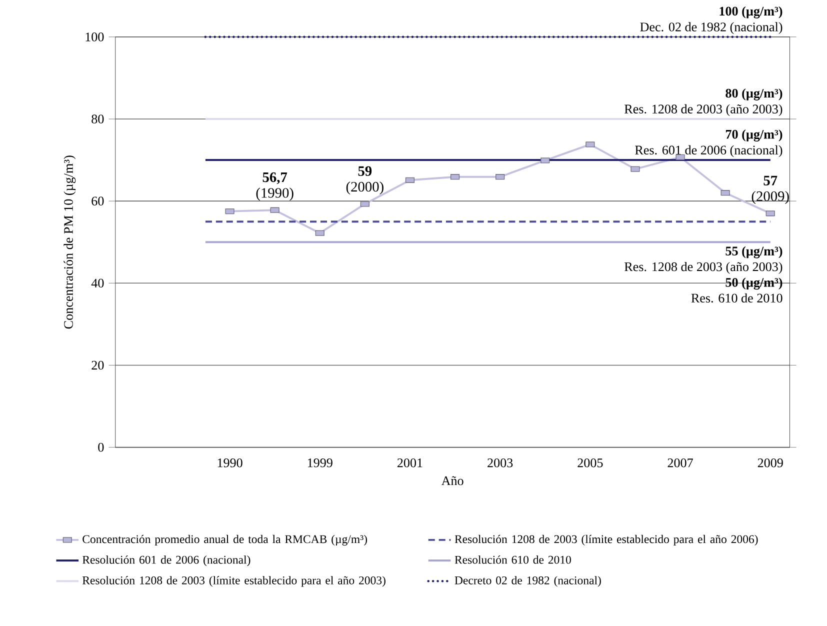 This screenshot has height=626, width=827. Describe the element at coordinates (98, 119) in the screenshot. I see `y-tick-label: 80` at that location.